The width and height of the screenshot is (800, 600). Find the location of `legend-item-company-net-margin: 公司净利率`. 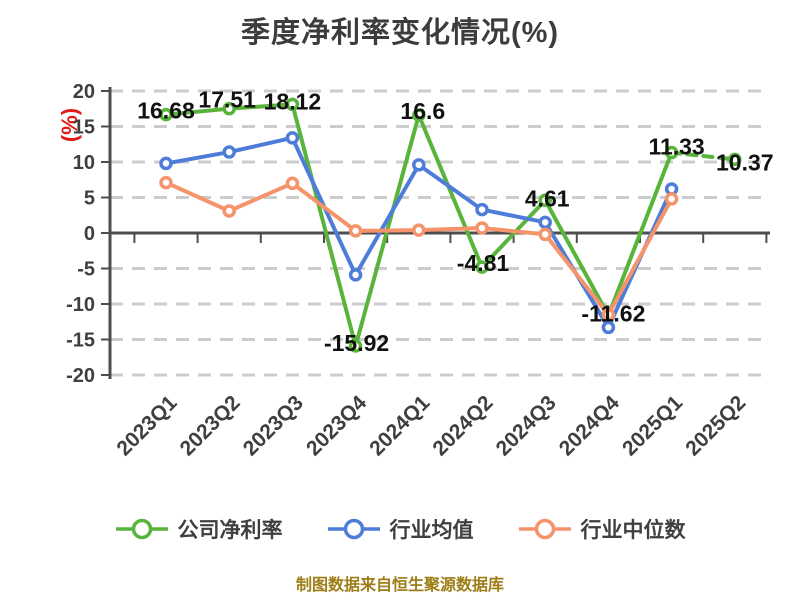

legend-item-company-net-margin: 公司净利率 is located at coordinates (199, 529).